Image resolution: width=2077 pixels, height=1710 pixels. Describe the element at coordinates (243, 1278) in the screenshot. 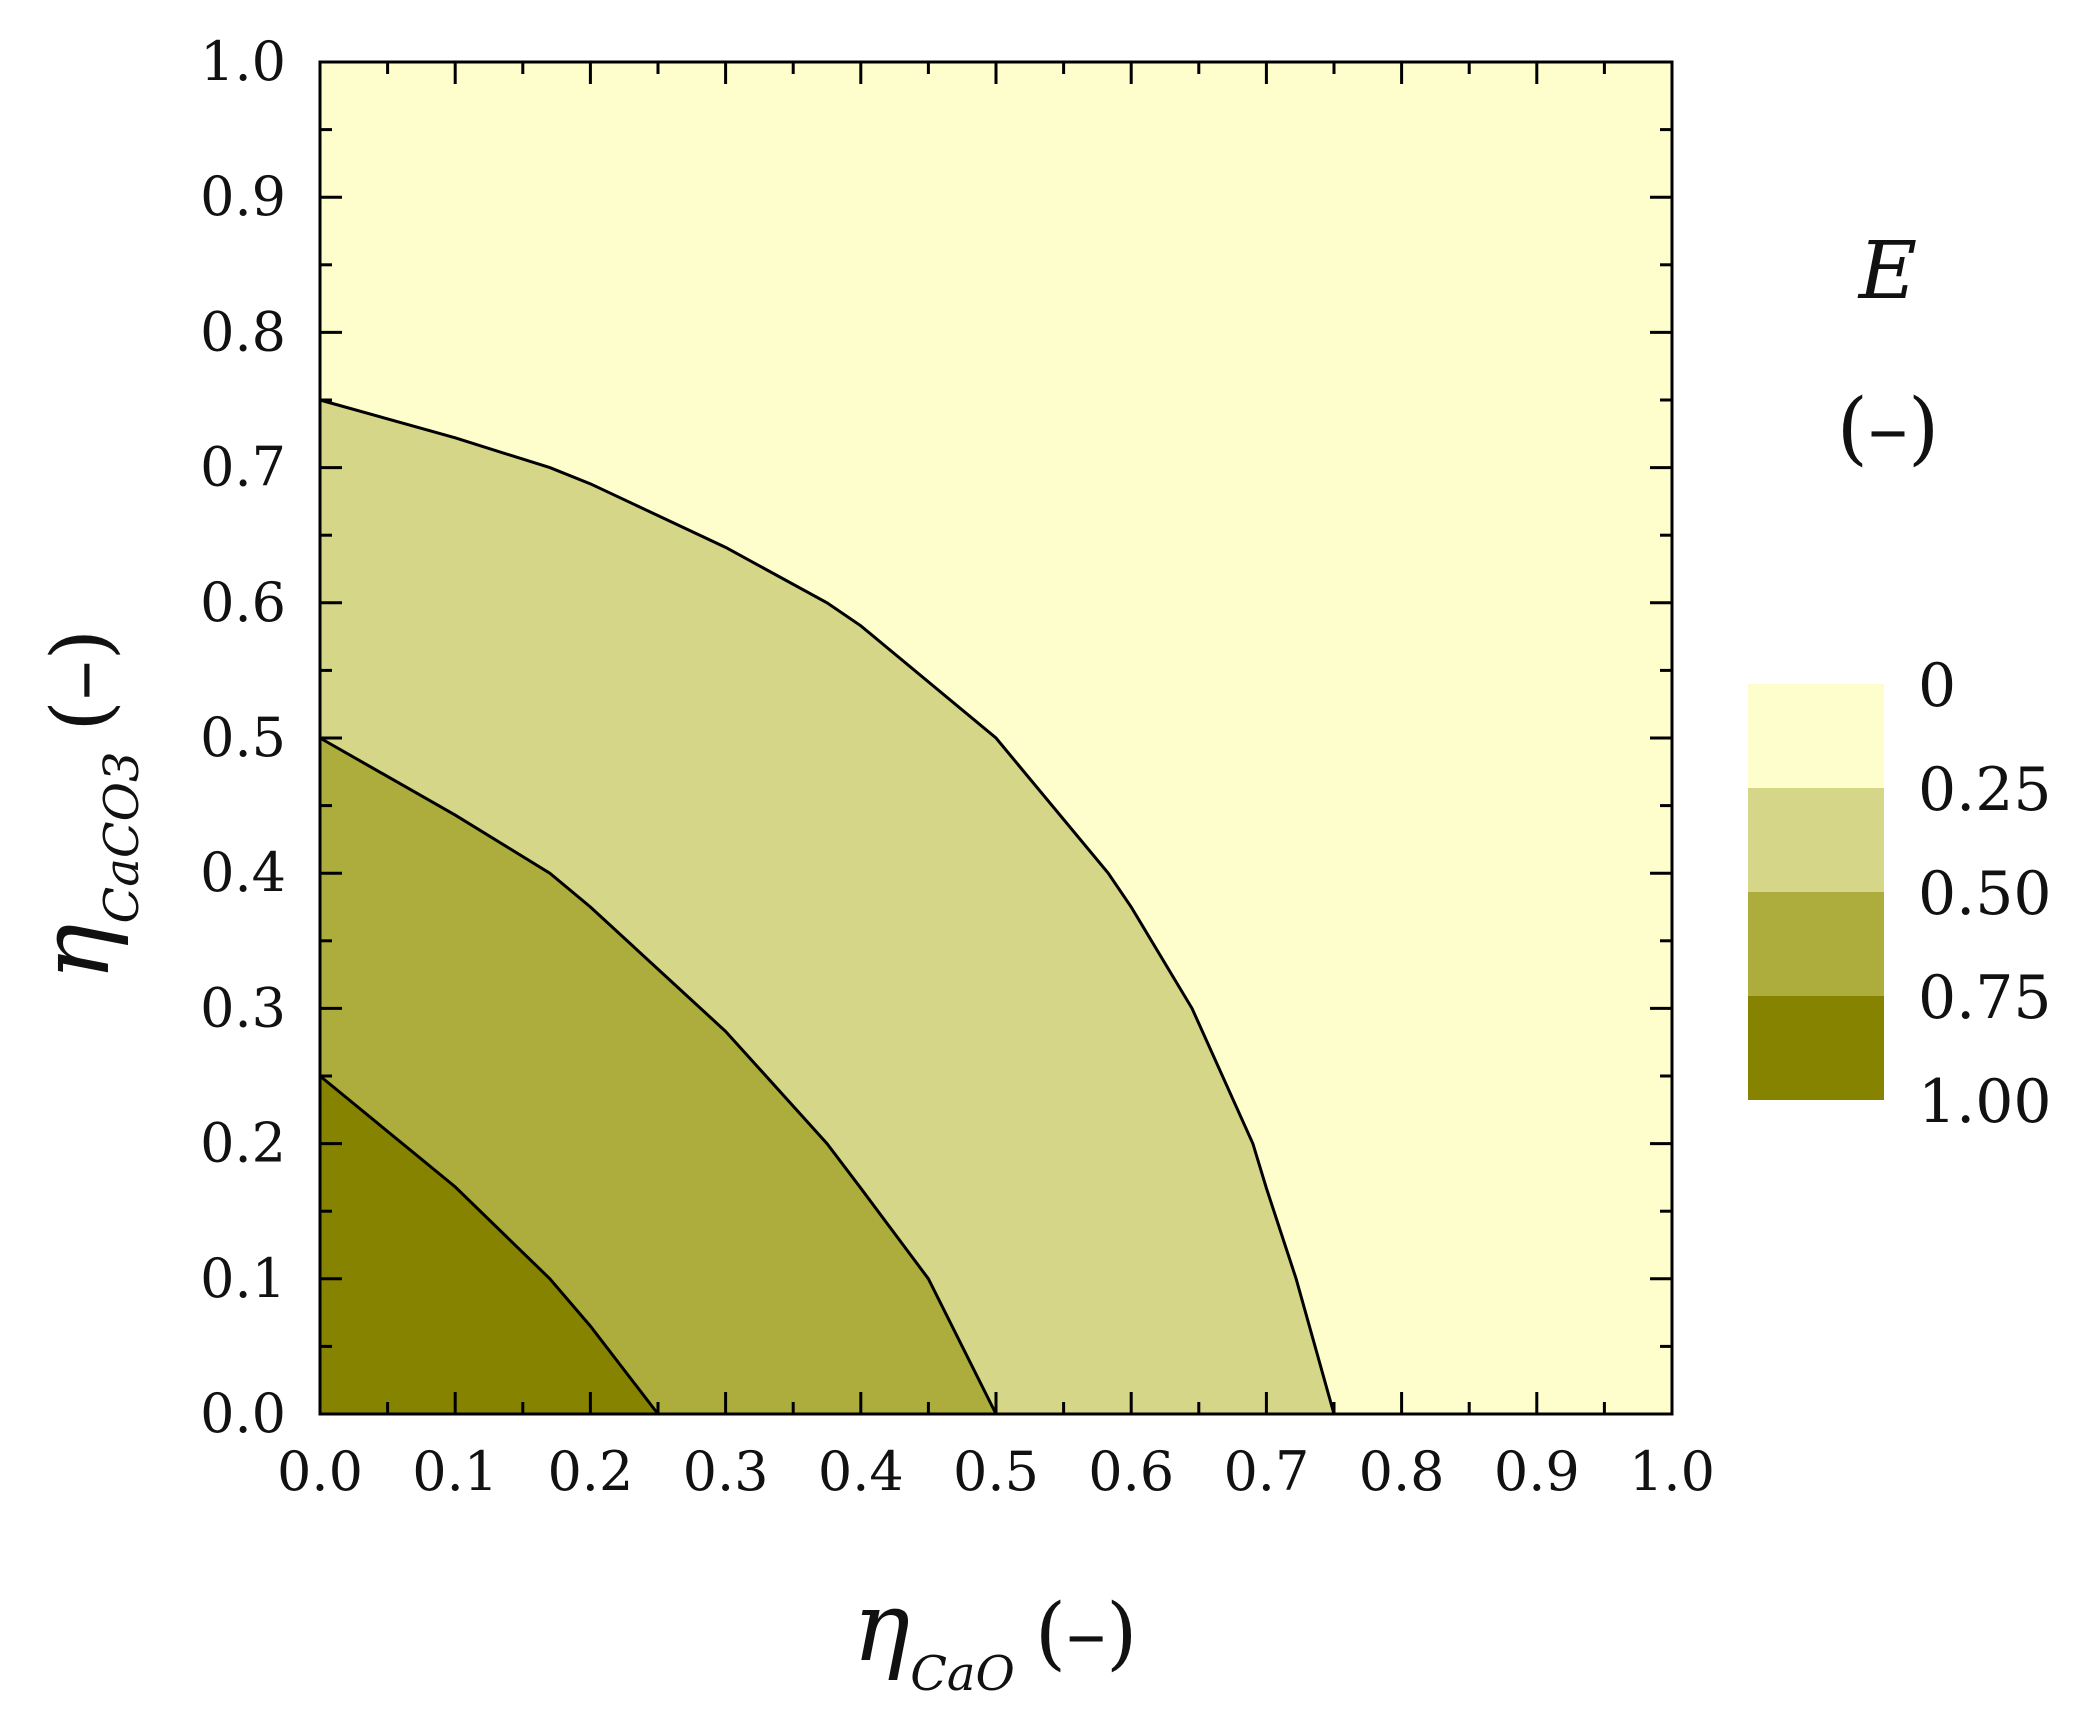

I see `y-tick-label: 0.1` at that location.